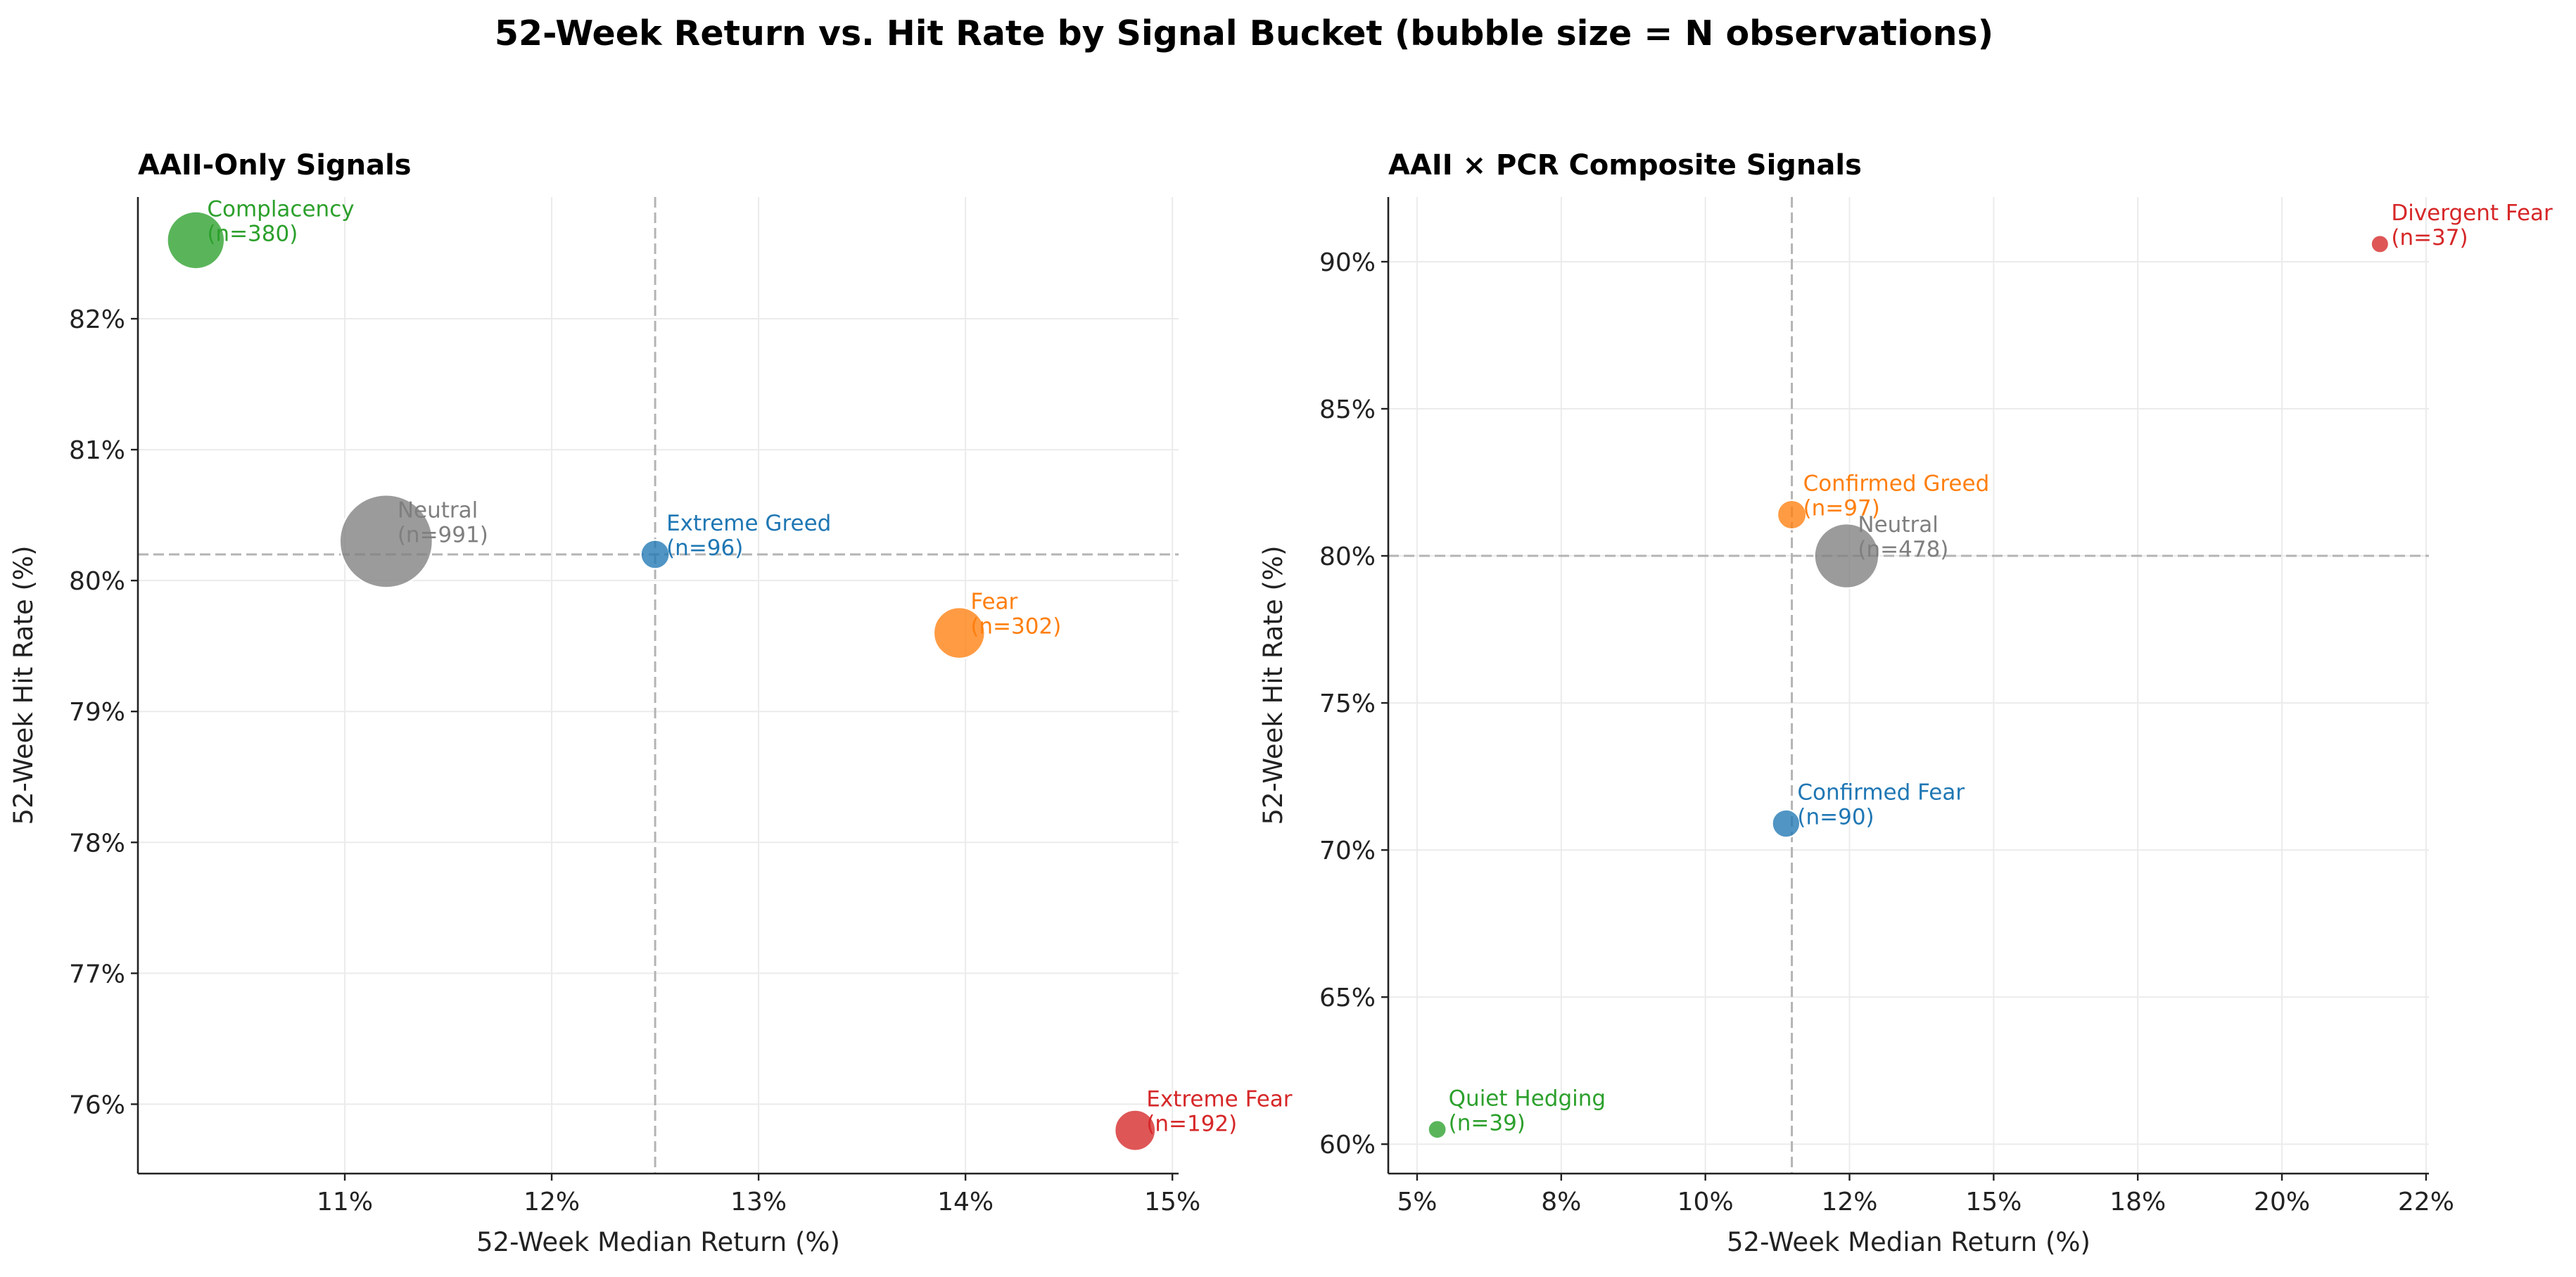 This screenshot has width=2576, height=1277. What do you see at coordinates (1881, 792) in the screenshot?
I see `bubble-label-confirmed-fear: Confirmed Fear` at bounding box center [1881, 792].